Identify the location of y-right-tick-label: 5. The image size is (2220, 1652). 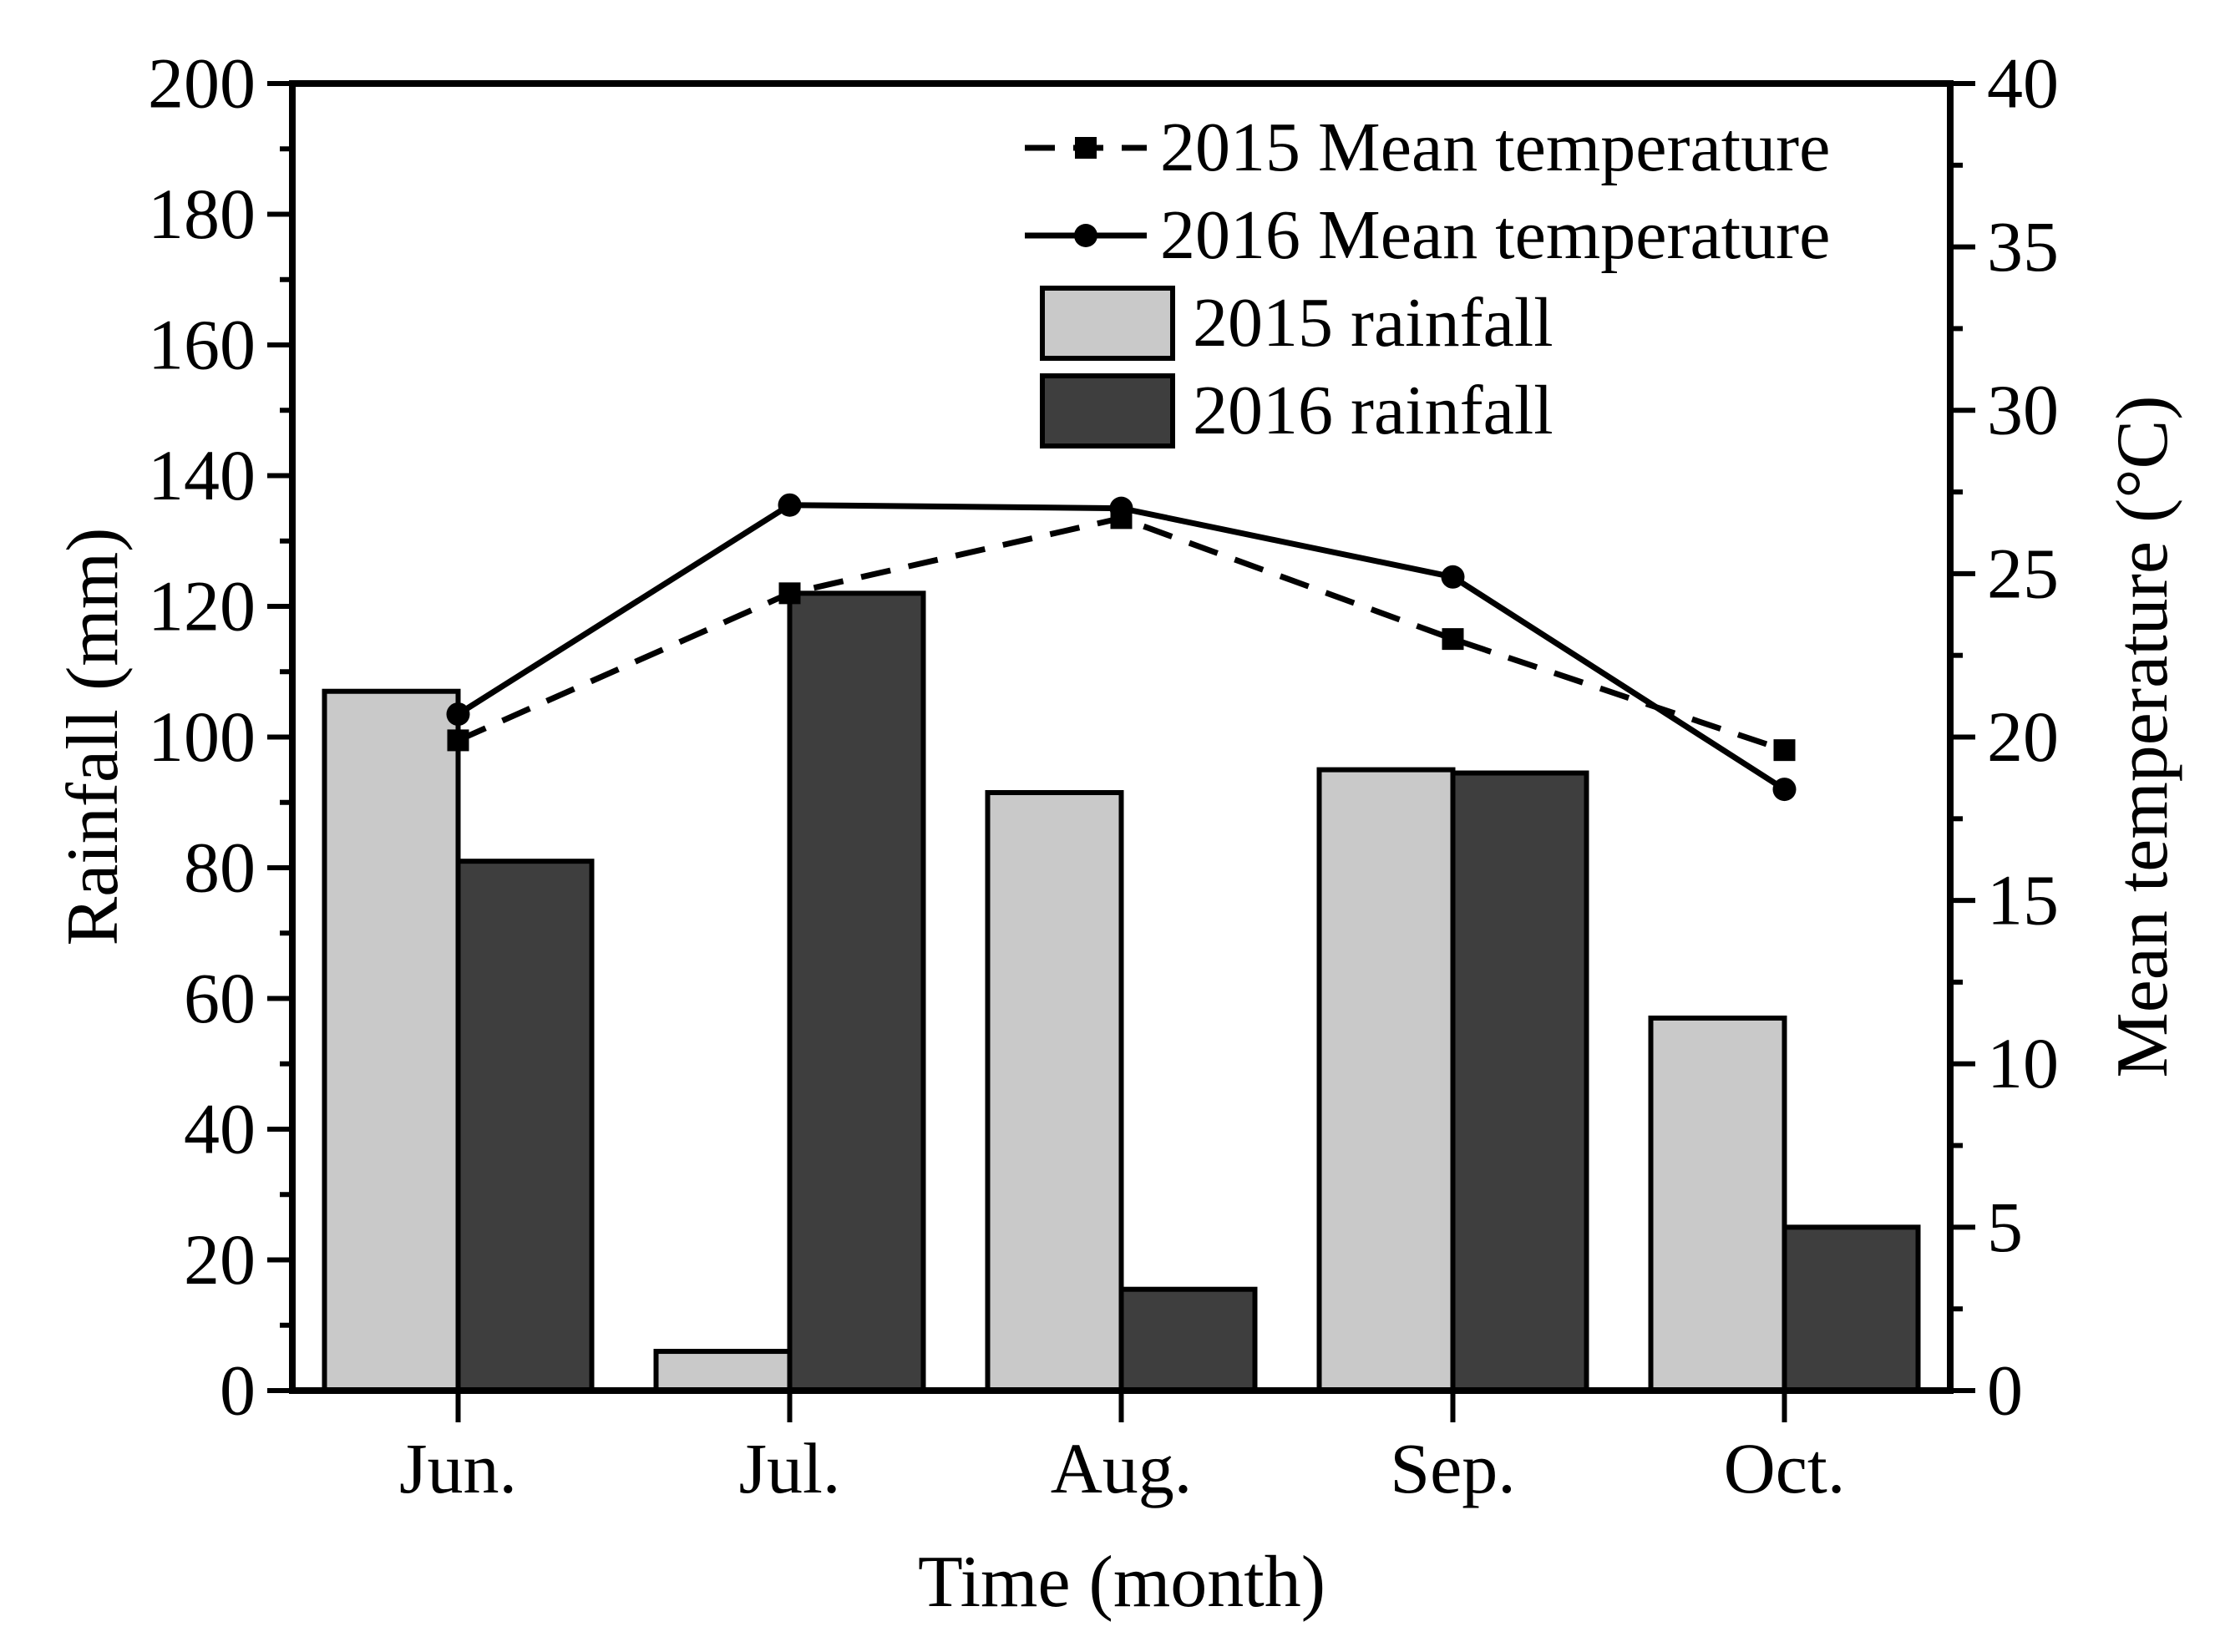
(2005, 1227).